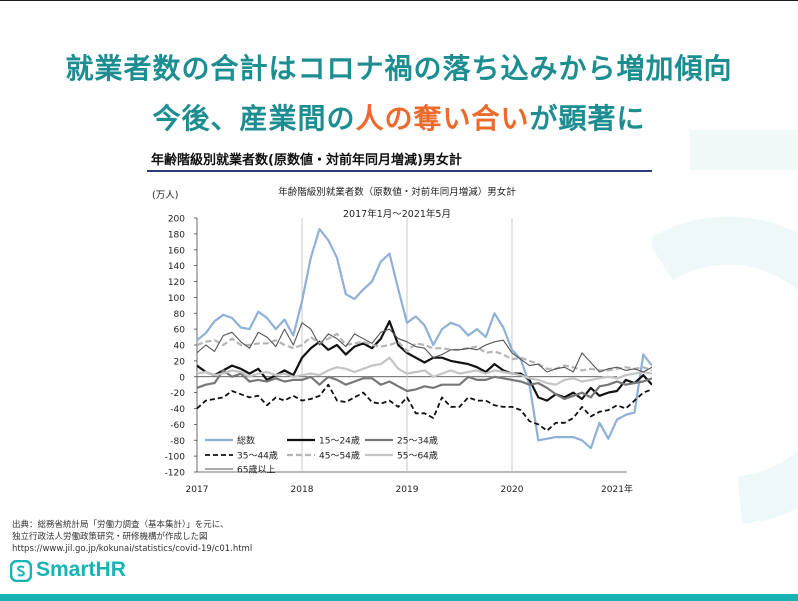  What do you see at coordinates (180, 362) in the screenshot?
I see `y-tick-label: 20` at bounding box center [180, 362].